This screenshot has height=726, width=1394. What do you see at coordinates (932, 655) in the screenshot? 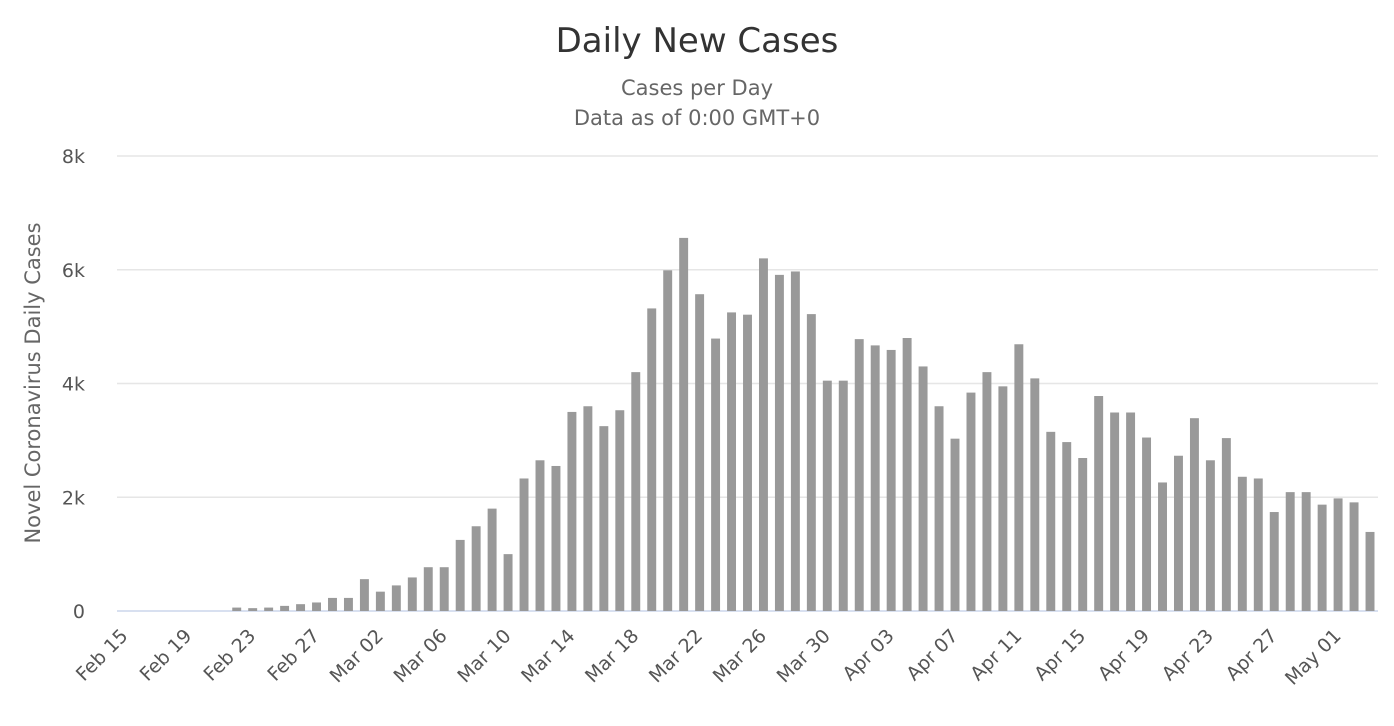
I see `x-tick-label: Apr 07` at bounding box center [932, 655].